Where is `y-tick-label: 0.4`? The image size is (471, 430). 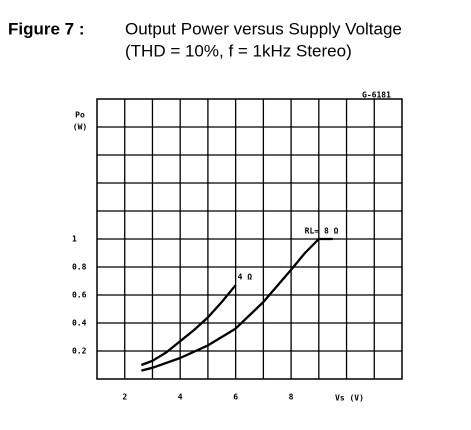
y-tick-label: 0.4 is located at coordinates (79, 323).